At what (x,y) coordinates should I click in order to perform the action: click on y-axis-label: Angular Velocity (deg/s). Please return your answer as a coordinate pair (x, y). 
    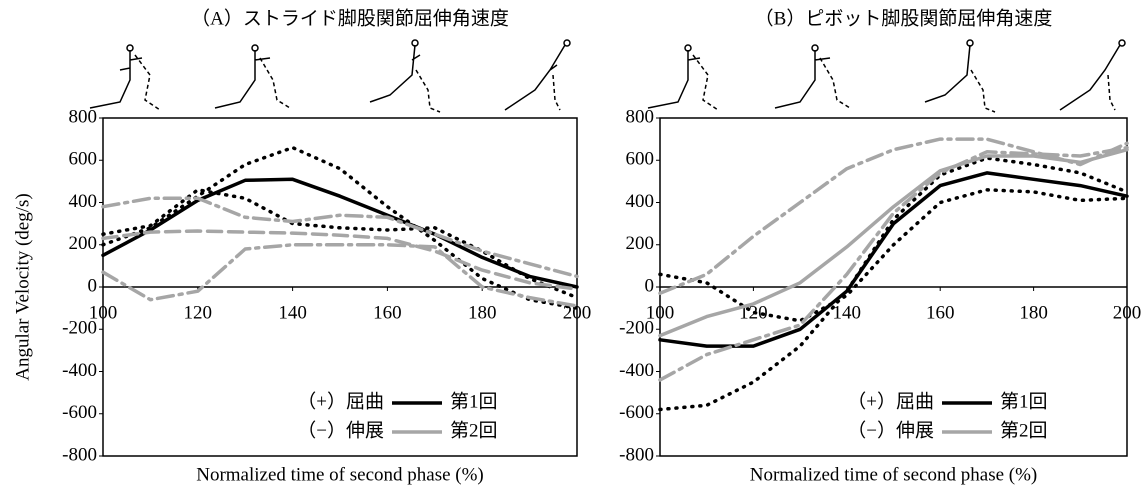
    Looking at the image, I should click on (22, 287).